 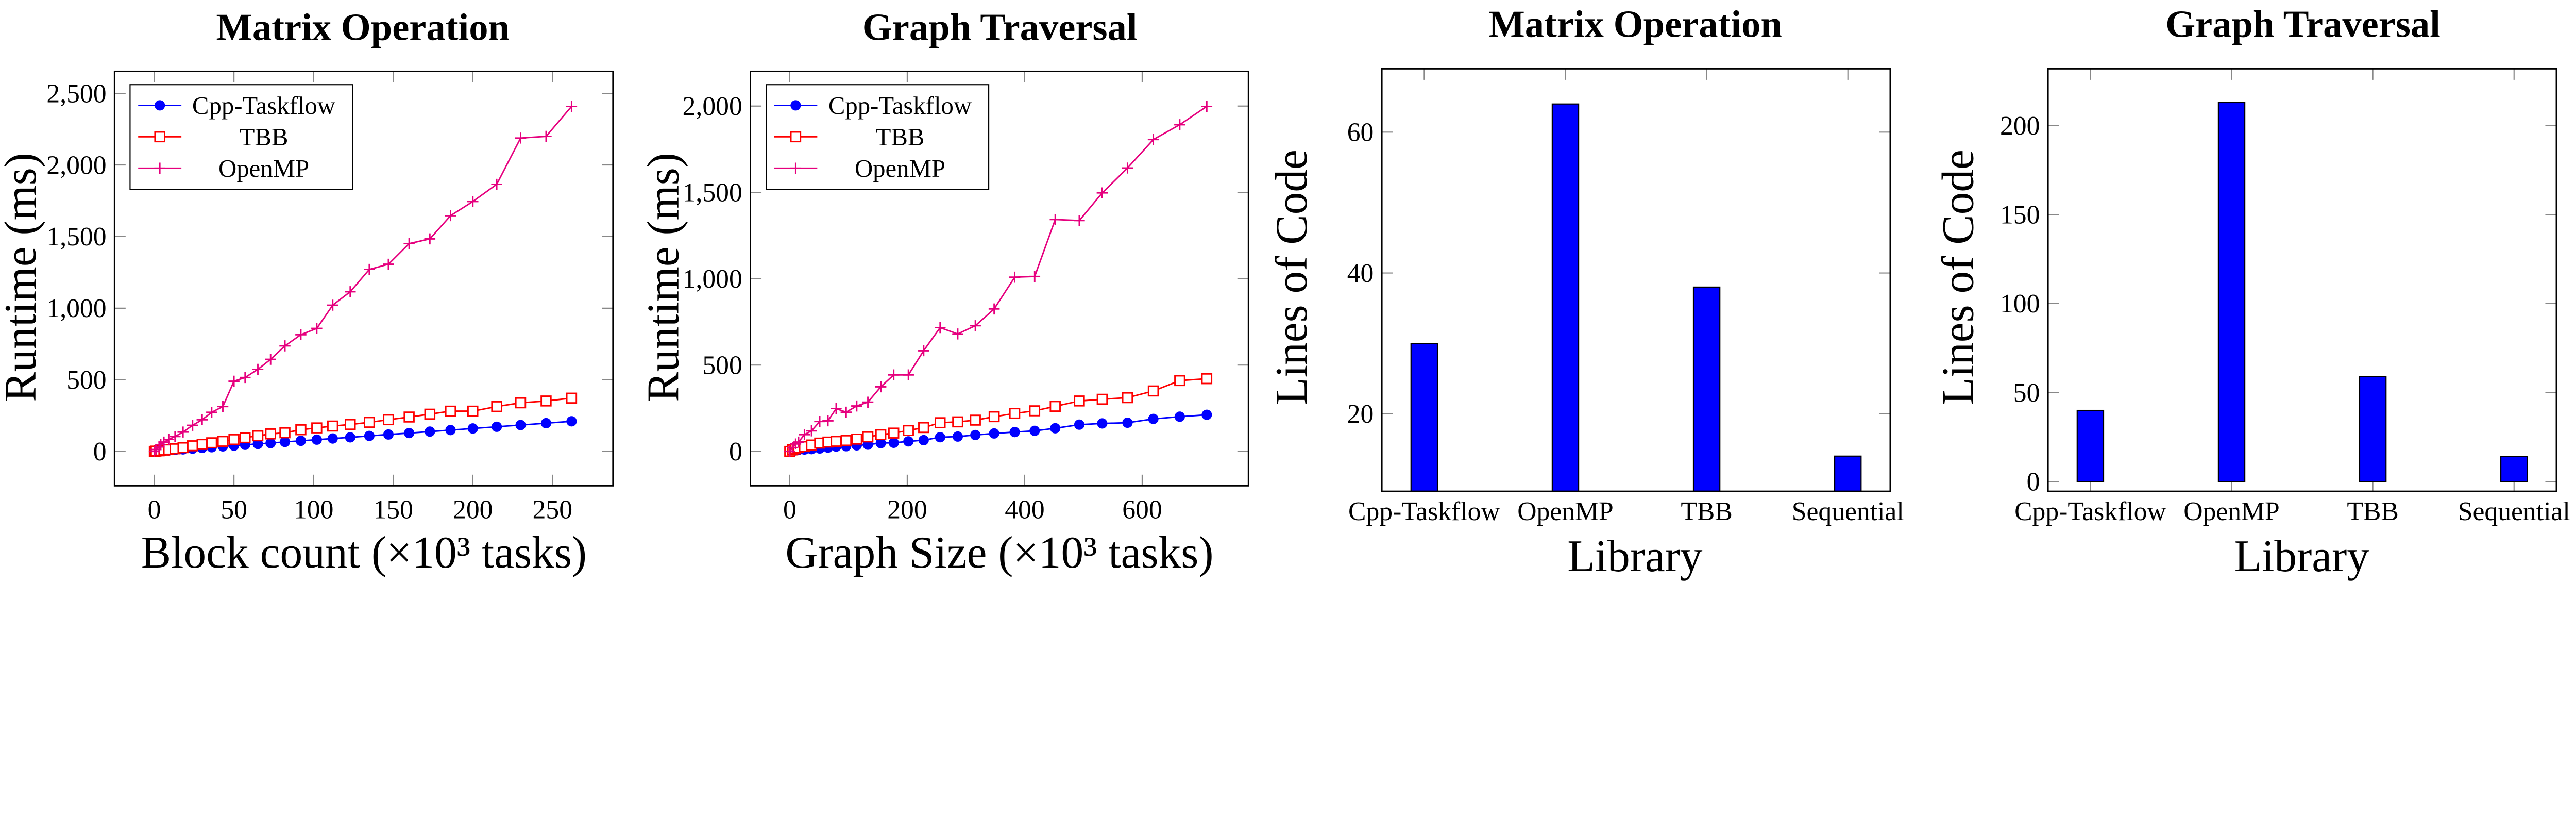 I want to click on bar-sequential, so click(x=1848, y=473).